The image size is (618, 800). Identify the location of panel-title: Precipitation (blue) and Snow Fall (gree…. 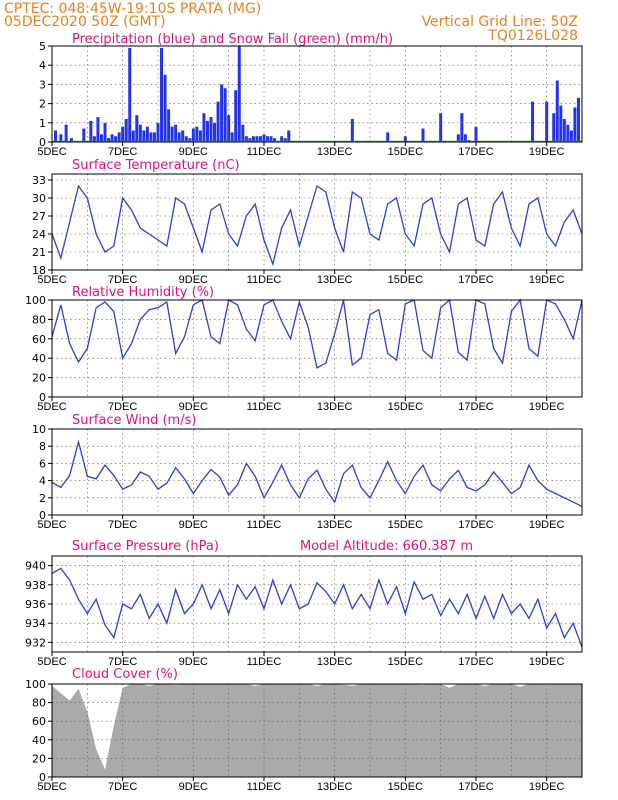
(232, 39).